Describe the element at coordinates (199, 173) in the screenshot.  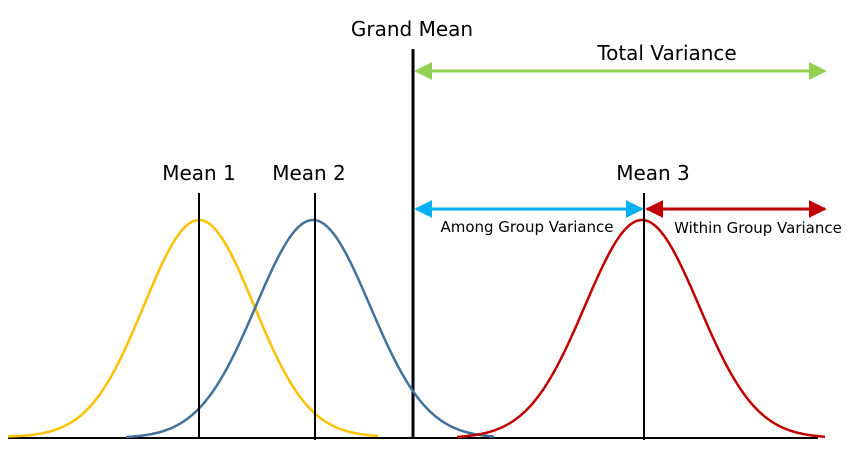
I see `mean-1-label: Mean 1` at that location.